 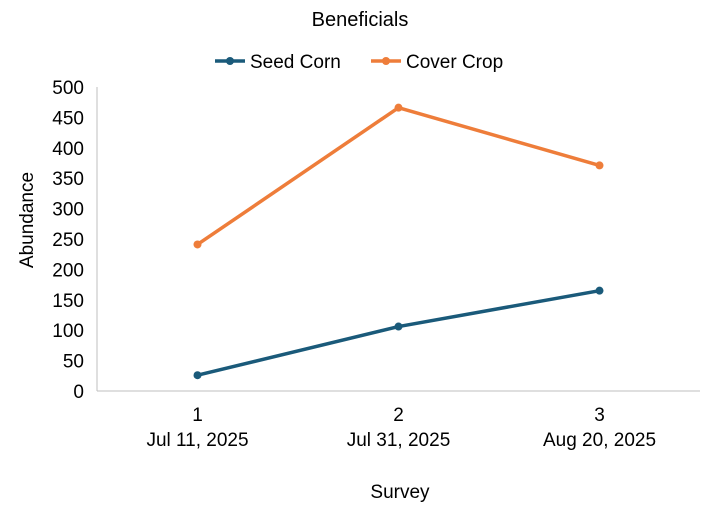 I want to click on x-tick-date-label: Jul 31, 2025, so click(x=399, y=440).